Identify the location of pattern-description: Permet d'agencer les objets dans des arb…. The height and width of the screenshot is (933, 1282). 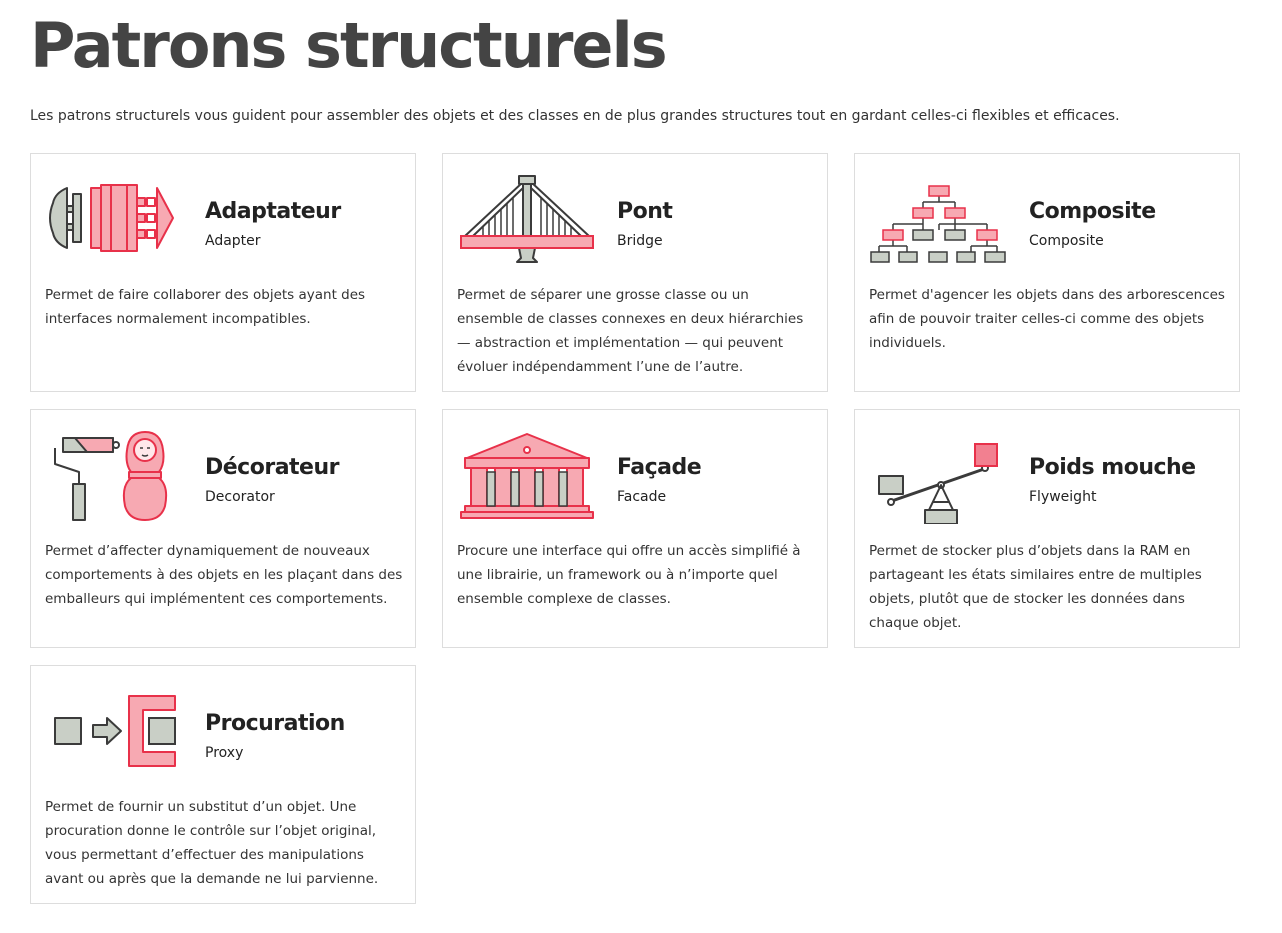
(1047, 319).